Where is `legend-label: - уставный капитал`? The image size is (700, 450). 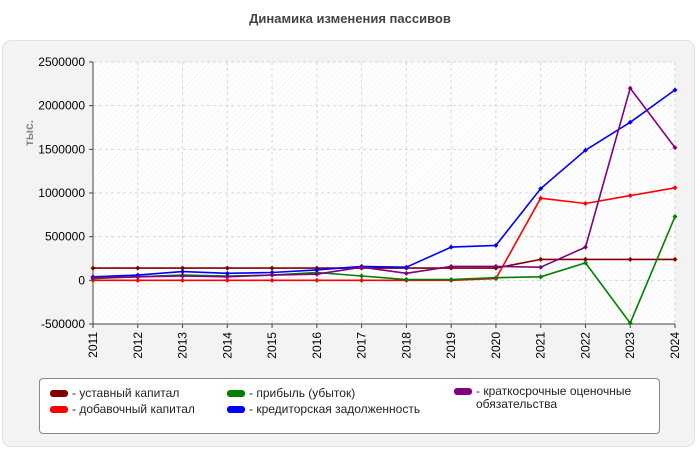
legend-label: - уставный капитал is located at coordinates (126, 393).